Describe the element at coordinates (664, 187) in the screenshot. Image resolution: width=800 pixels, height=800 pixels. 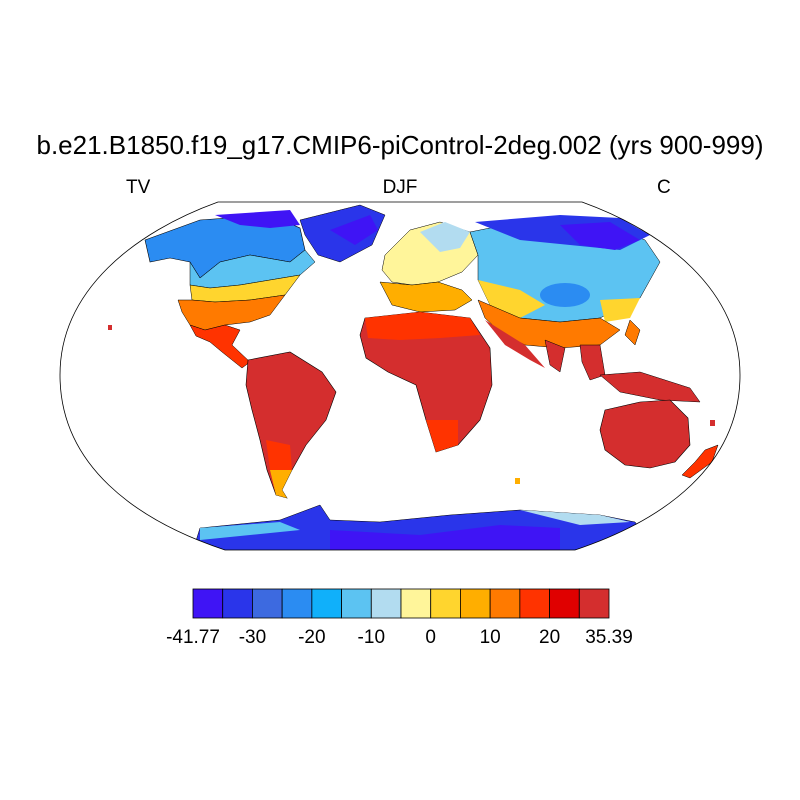
I see `units-label: C` at that location.